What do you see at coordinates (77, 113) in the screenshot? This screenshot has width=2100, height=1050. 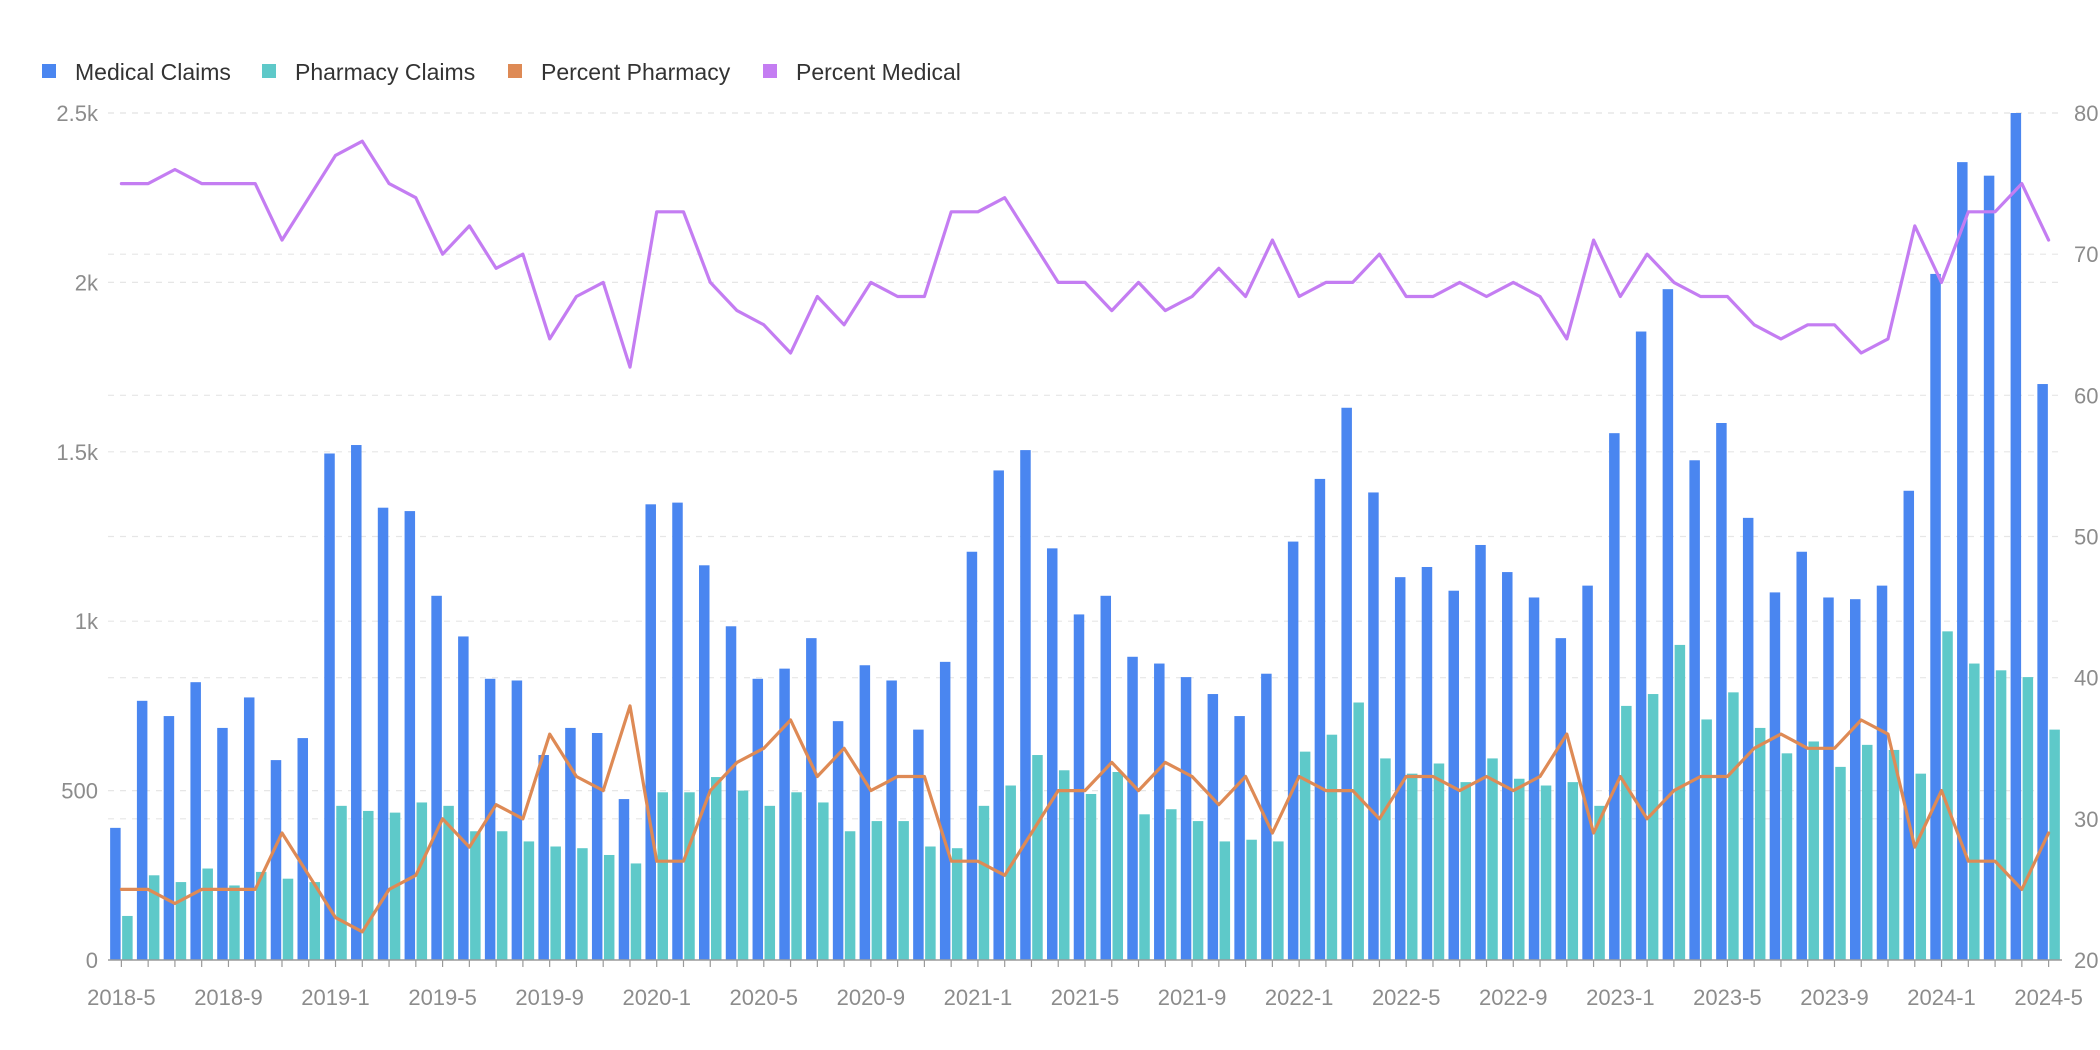 I see `y-left-tick-label: 2.5k` at bounding box center [77, 113].